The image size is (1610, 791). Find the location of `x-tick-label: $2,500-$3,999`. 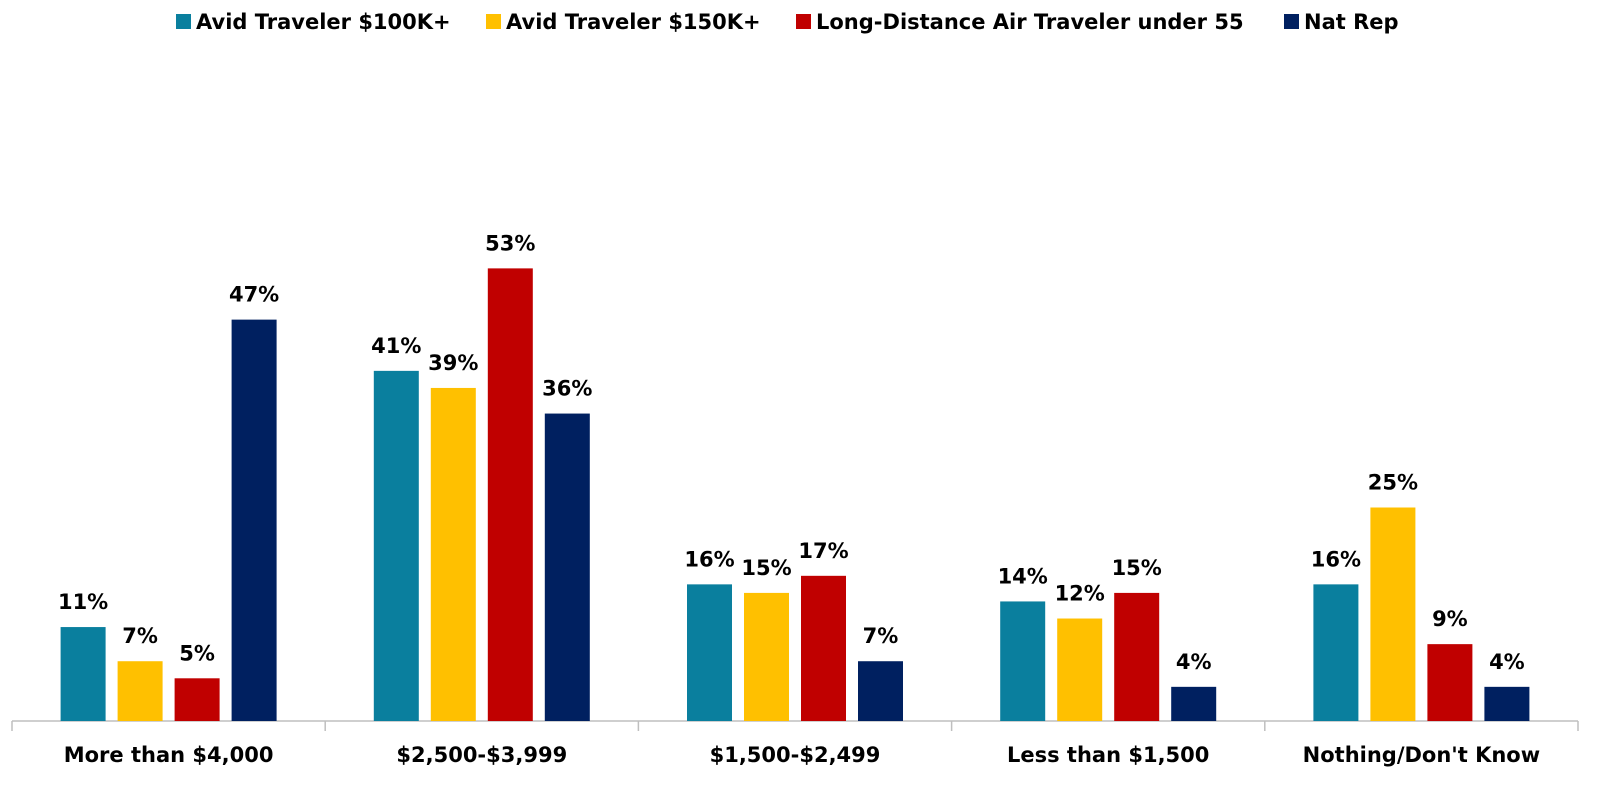

x-tick-label: $2,500-$3,999 is located at coordinates (481, 755).